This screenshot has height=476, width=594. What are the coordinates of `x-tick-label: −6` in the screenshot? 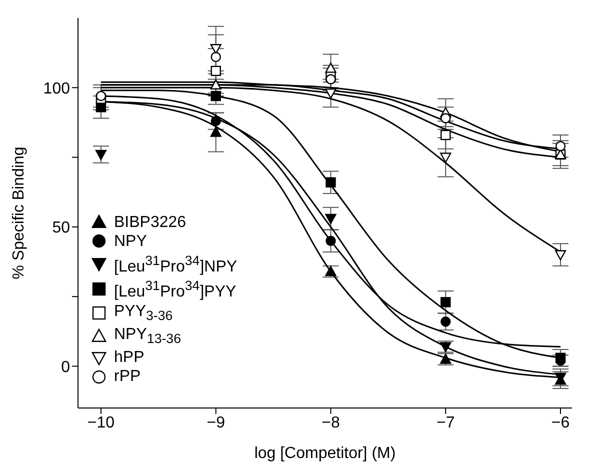 It's located at (560, 423).